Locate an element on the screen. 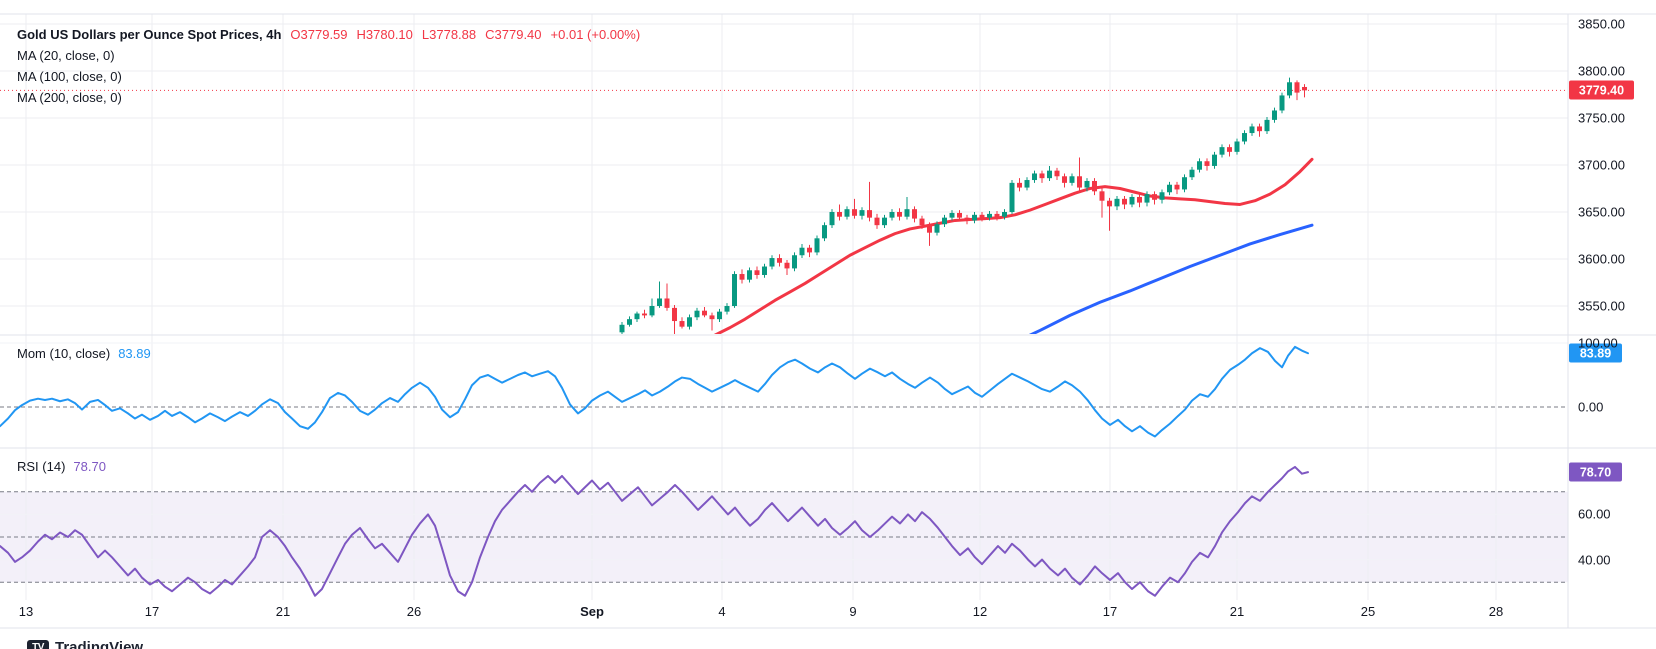  momentum-badge: 83.89 is located at coordinates (1595, 353).